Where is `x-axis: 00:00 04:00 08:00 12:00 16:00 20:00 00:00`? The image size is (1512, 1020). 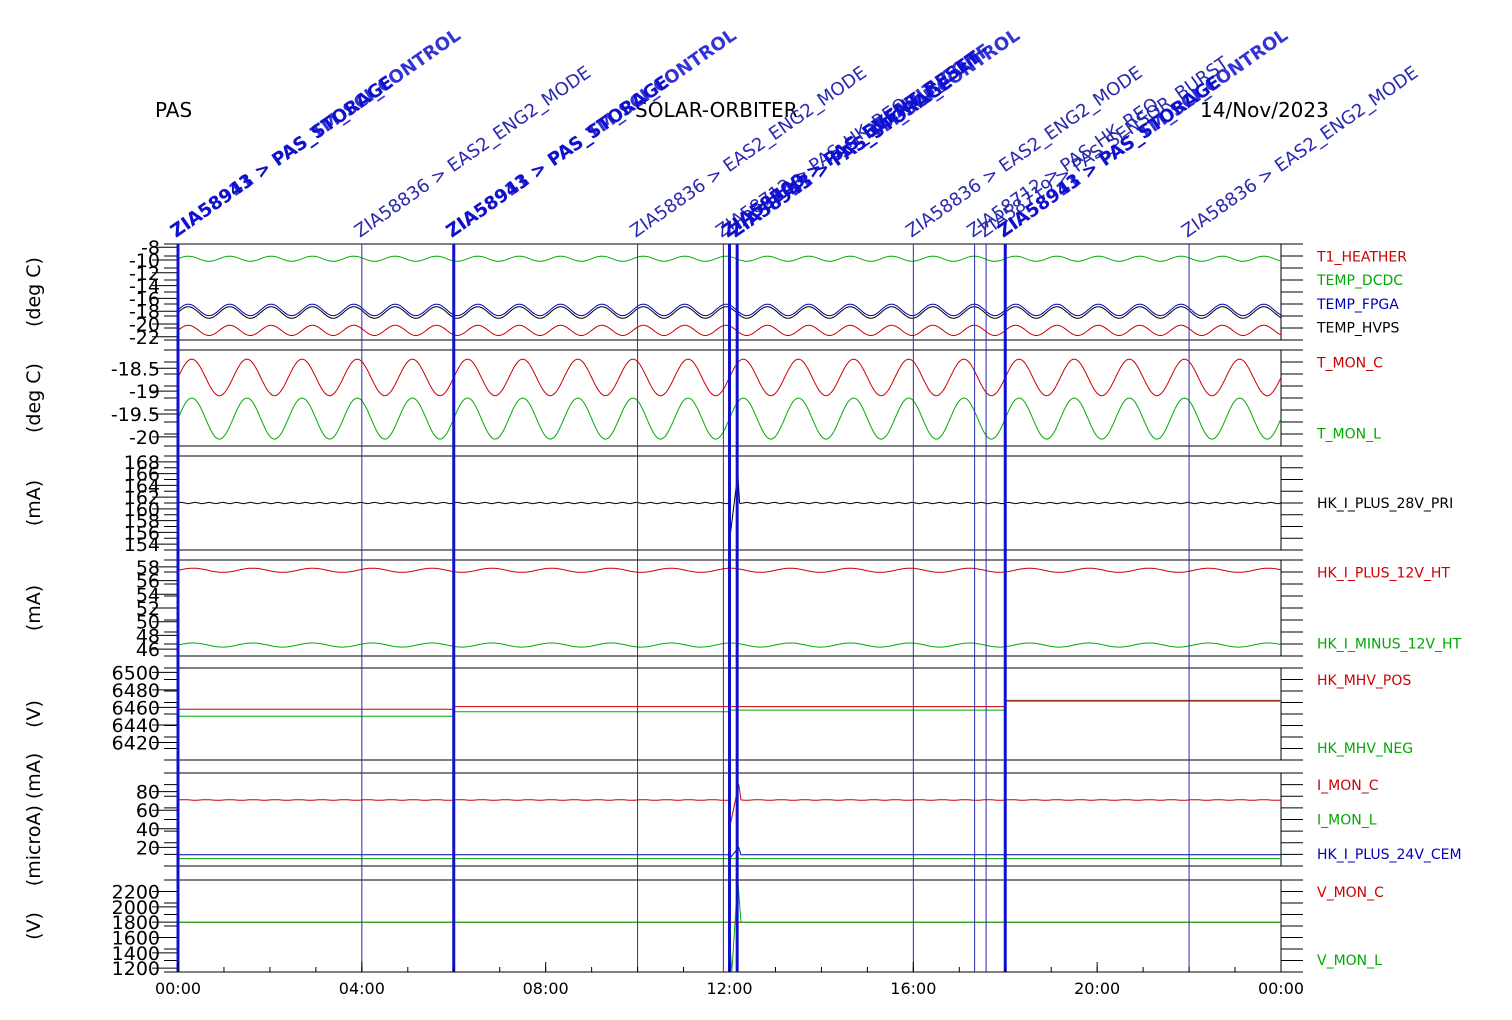
x-axis: 00:00 04:00 08:00 12:00 16:00 20:00 00:00 is located at coordinates (729, 980).